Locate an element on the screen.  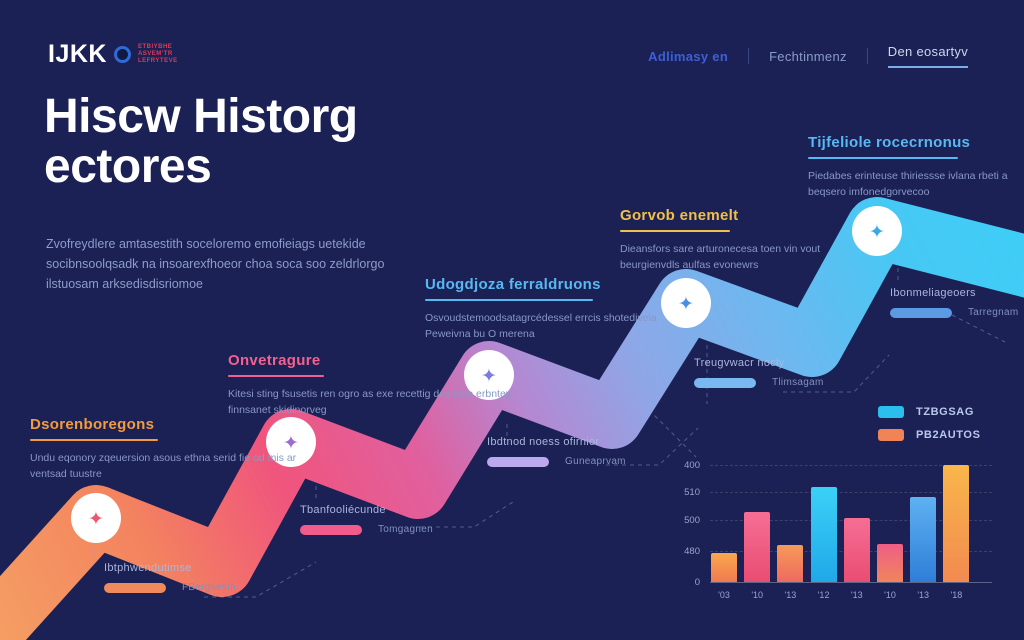
legend-item-2: PB2AUTOS is located at coordinates (929, 435).